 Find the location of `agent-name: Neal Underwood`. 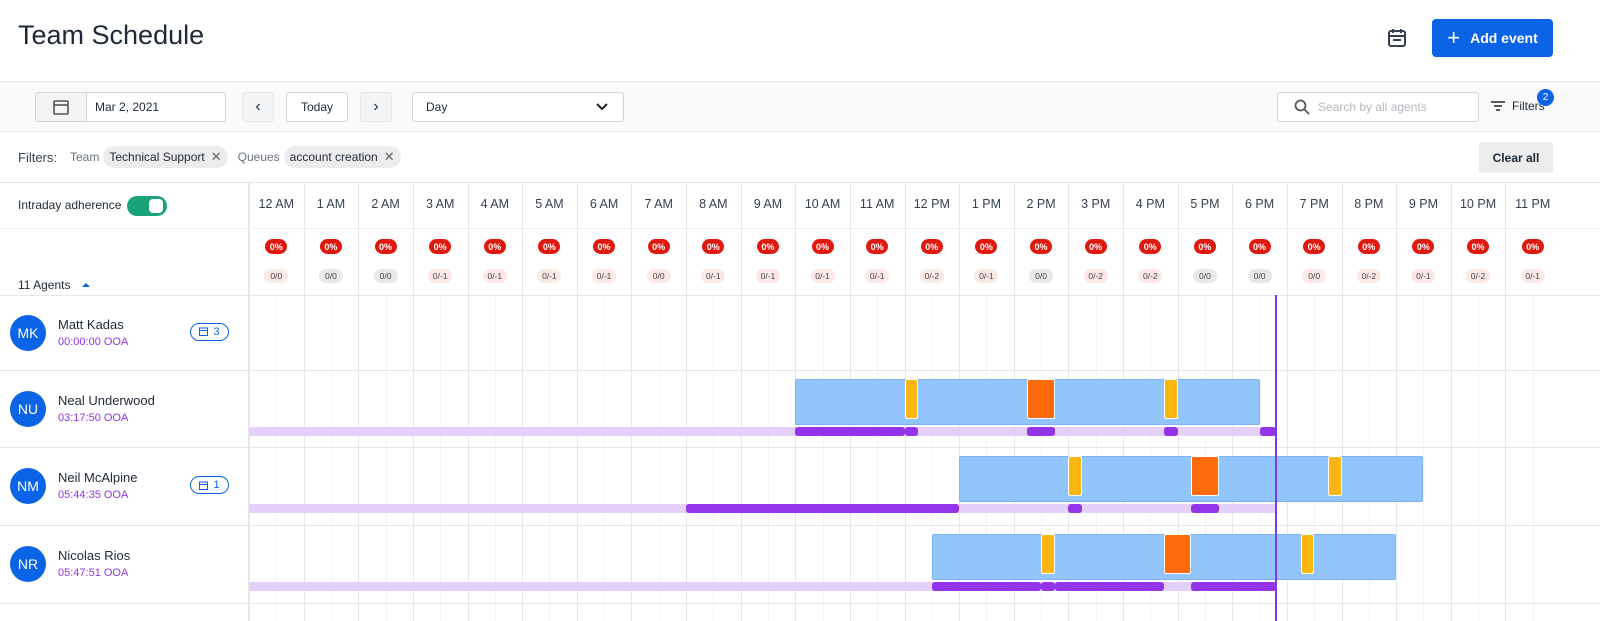

agent-name: Neal Underwood is located at coordinates (106, 400).